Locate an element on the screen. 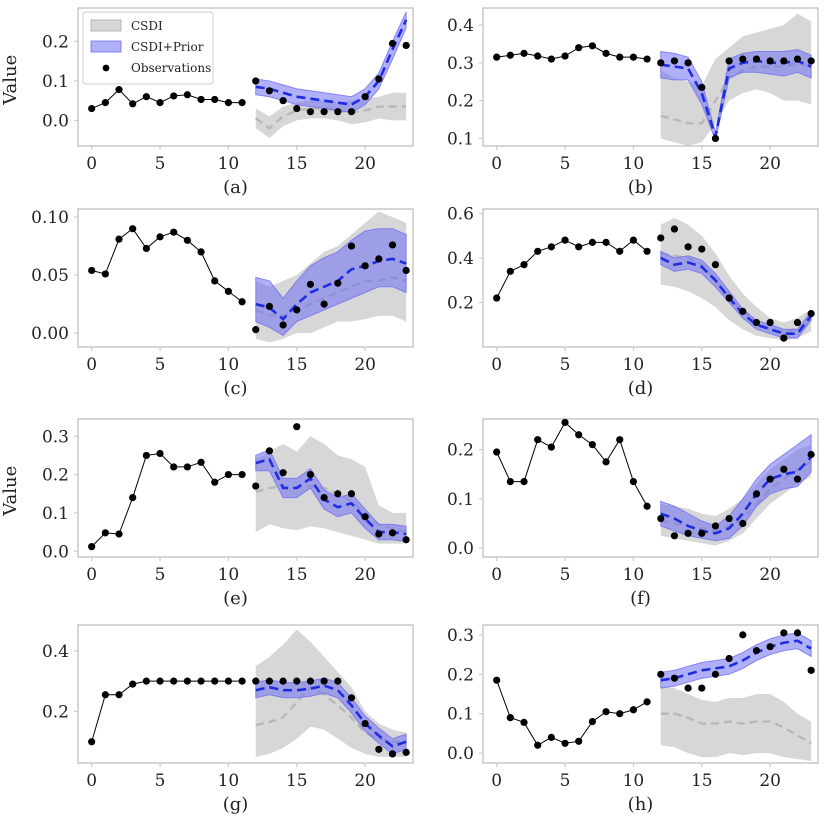 This screenshot has width=830, height=830. y-tick-label: 0.1 is located at coordinates (460, 715).